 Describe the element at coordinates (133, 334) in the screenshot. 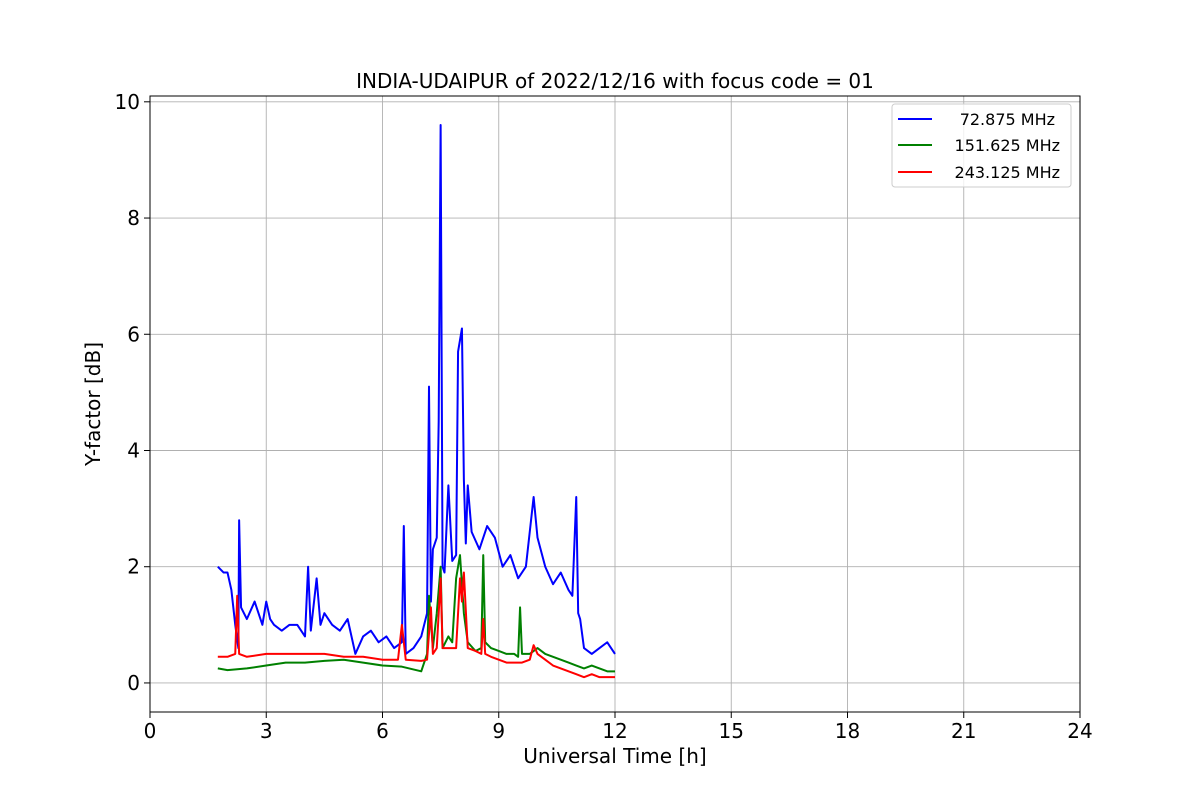

I see `y-tick-label: 6` at that location.